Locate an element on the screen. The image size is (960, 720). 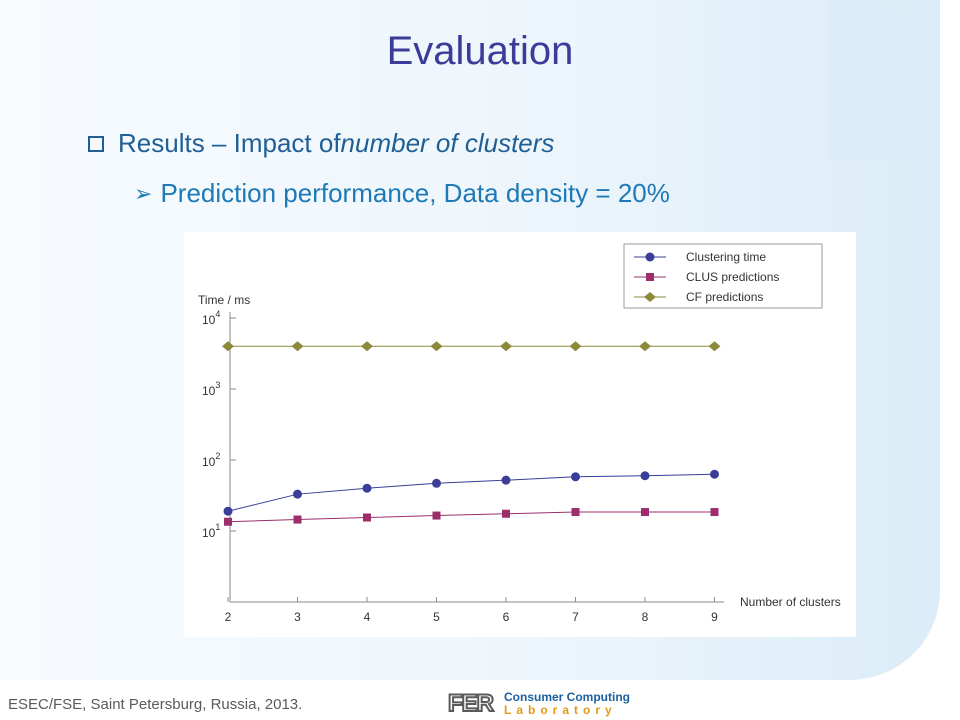
y-tick-label: 10¹ is located at coordinates (211, 531).